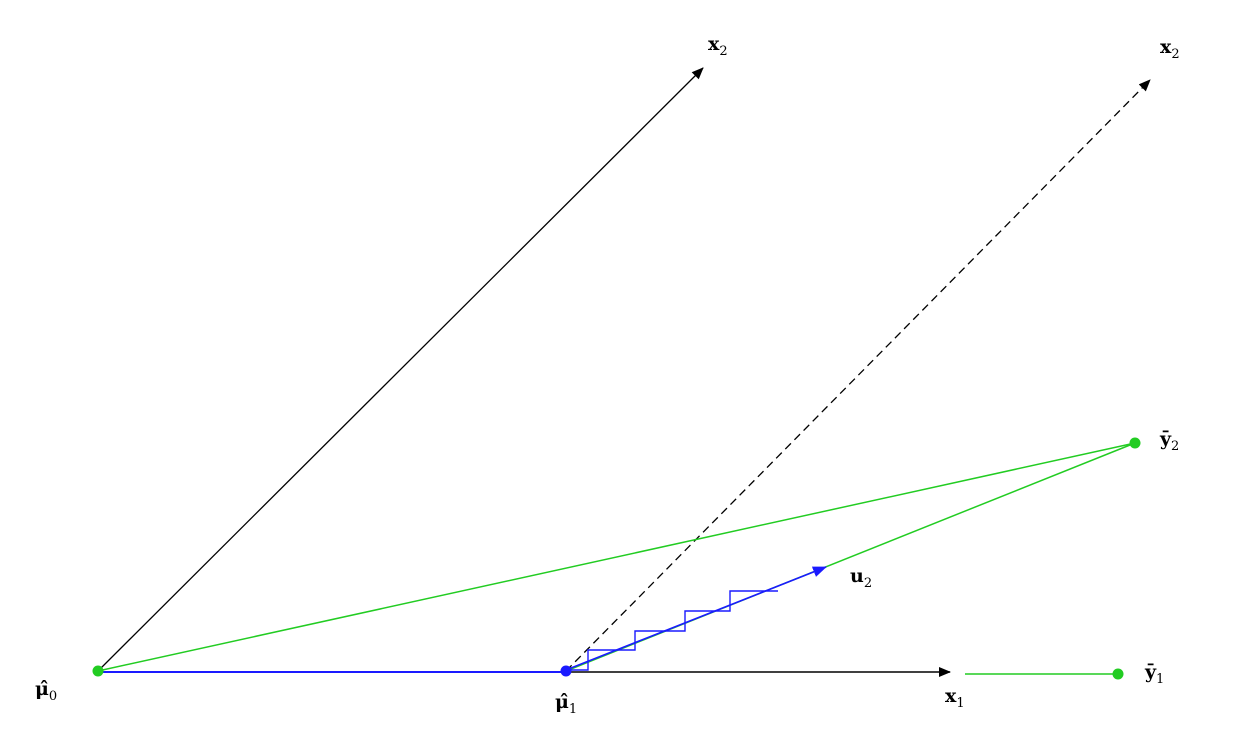 Image resolution: width=1260 pixels, height=739 pixels. What do you see at coordinates (46, 691) in the screenshot?
I see `mu0-label: μ̂0` at bounding box center [46, 691].